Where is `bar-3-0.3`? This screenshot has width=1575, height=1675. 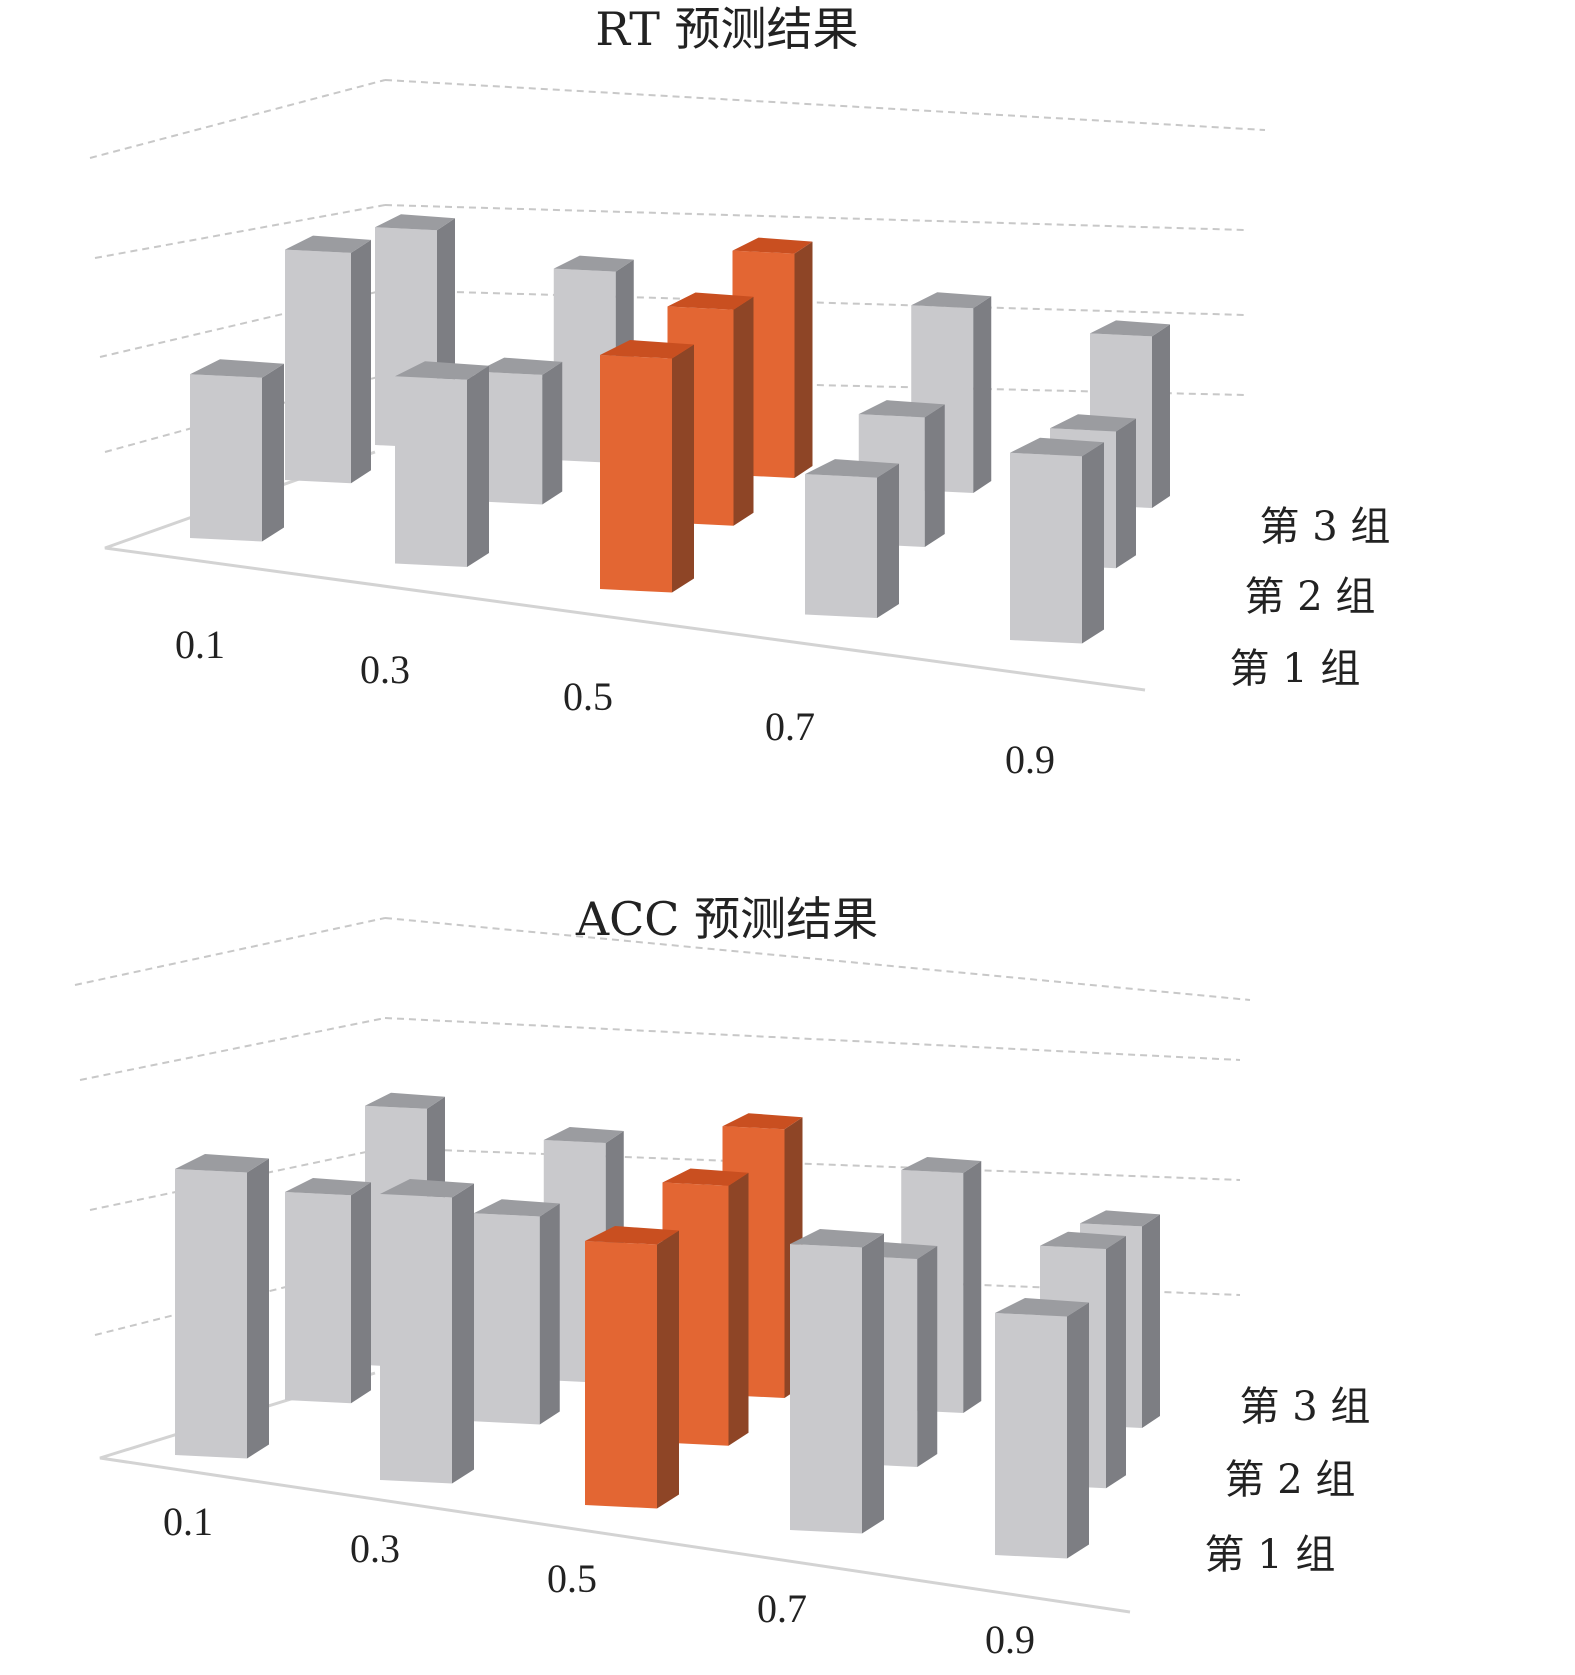
bar-3-0.3 is located at coordinates (593, 359).